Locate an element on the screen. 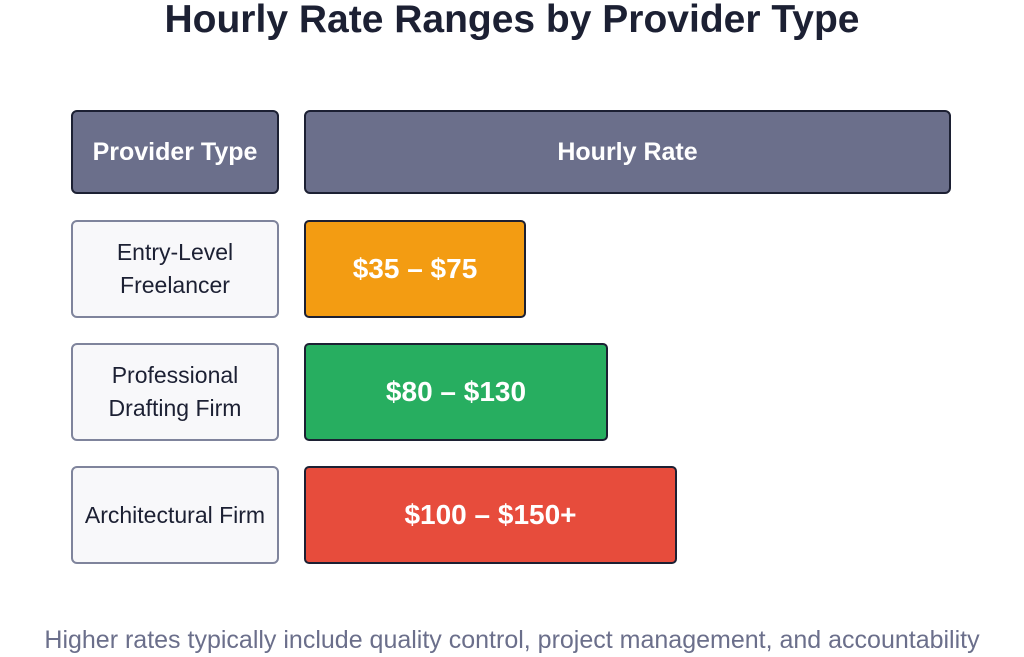 The image size is (1024, 657). header-provider-type: Provider Type is located at coordinates (175, 152).